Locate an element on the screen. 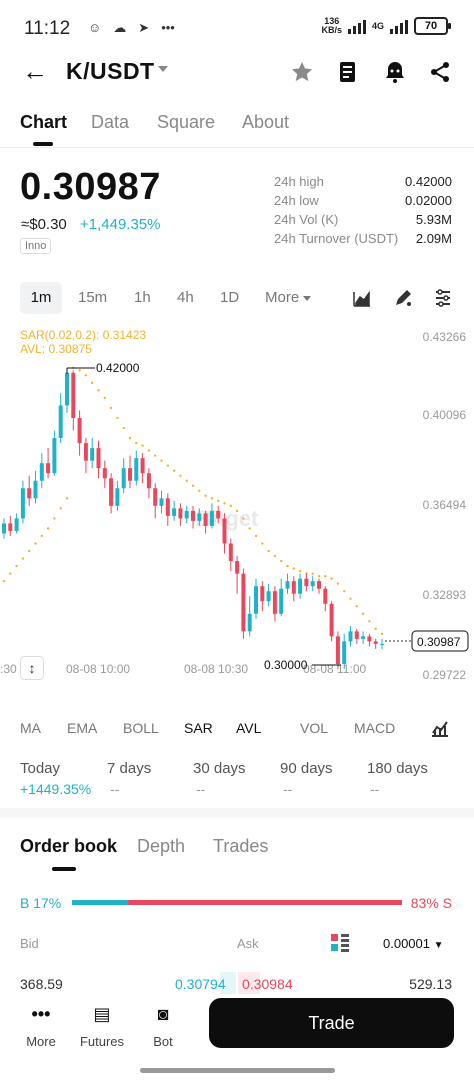  tab-data: Data is located at coordinates (110, 122).